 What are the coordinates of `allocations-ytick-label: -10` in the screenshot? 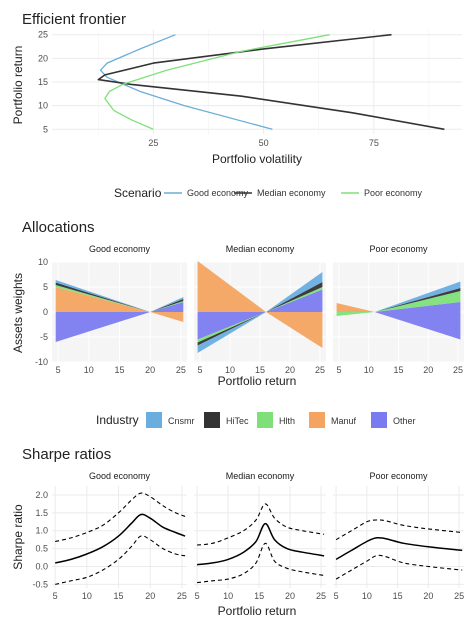 It's located at (41, 362).